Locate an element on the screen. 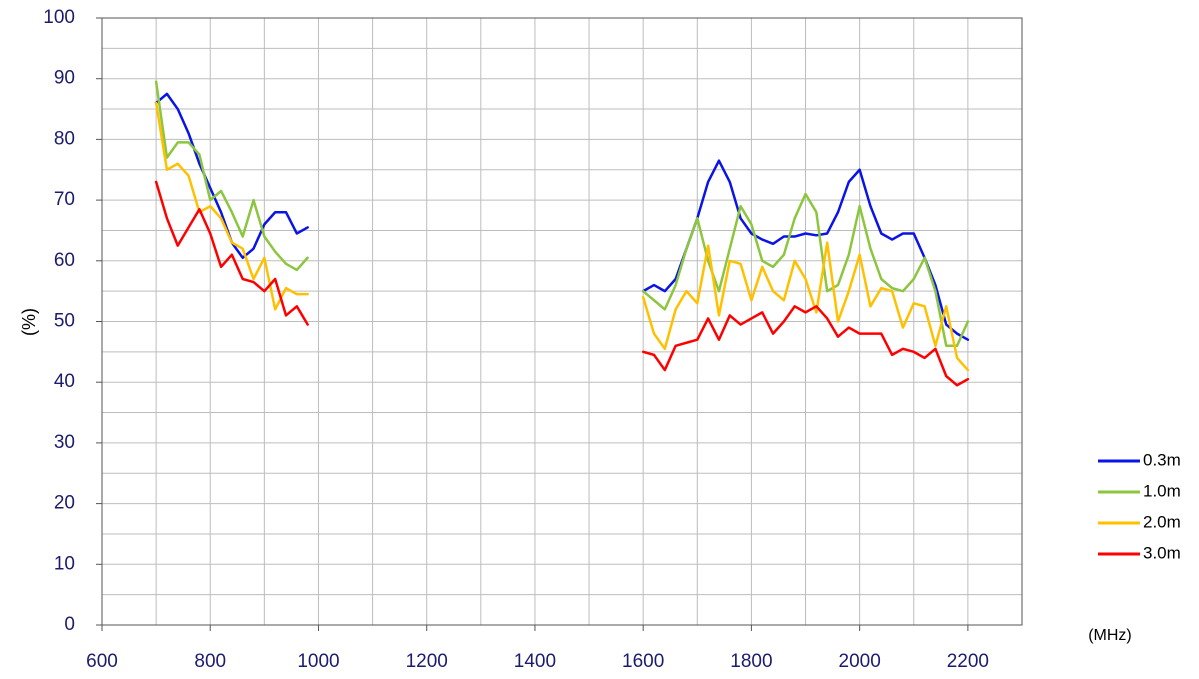 Image resolution: width=1199 pixels, height=679 pixels. y-tick-label: 0 is located at coordinates (69, 624).